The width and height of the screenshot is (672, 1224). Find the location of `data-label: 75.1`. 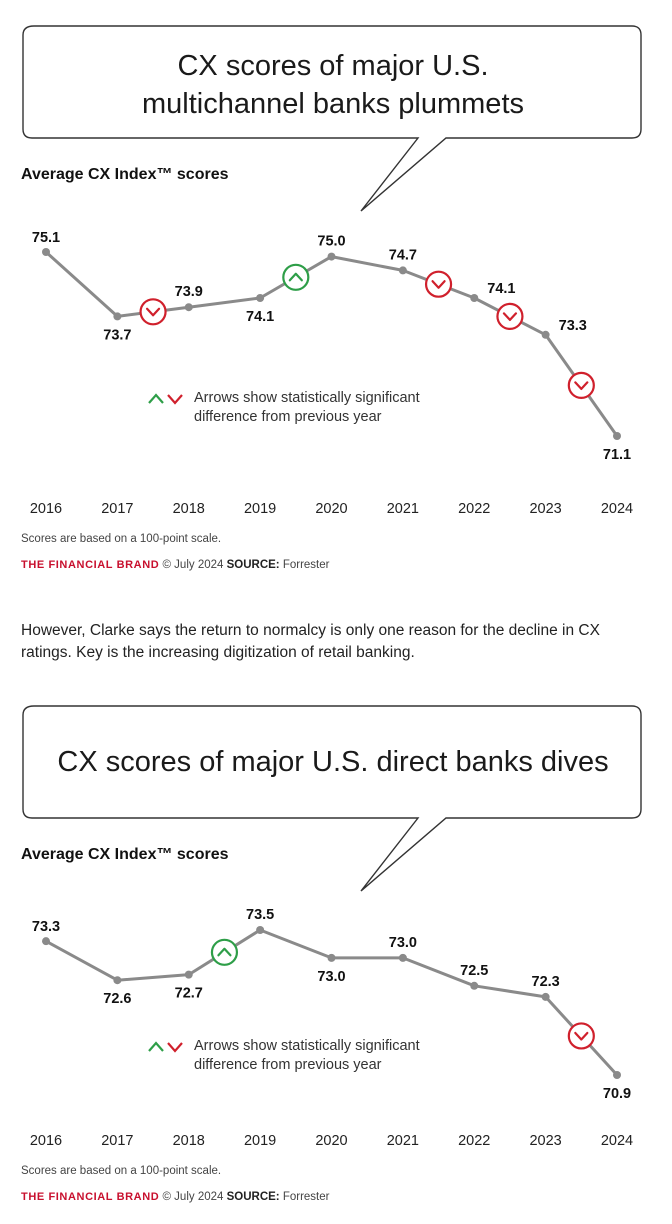

data-label: 75.1 is located at coordinates (46, 238).